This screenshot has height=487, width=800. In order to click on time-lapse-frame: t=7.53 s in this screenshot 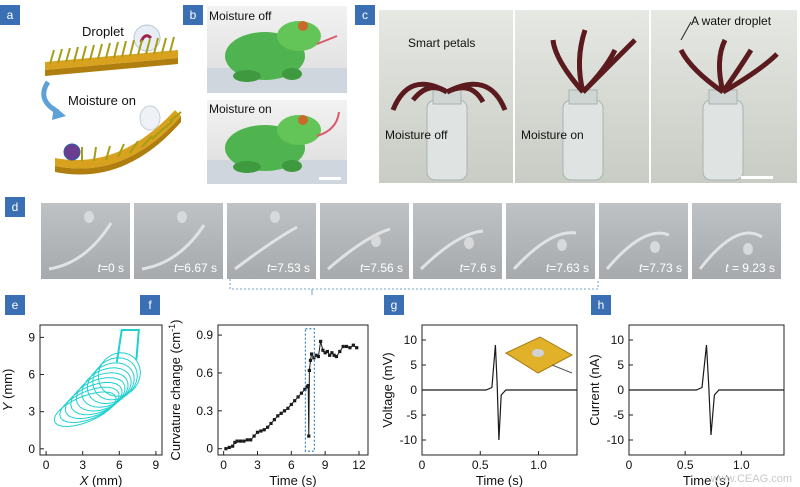, I will do `click(271, 241)`.